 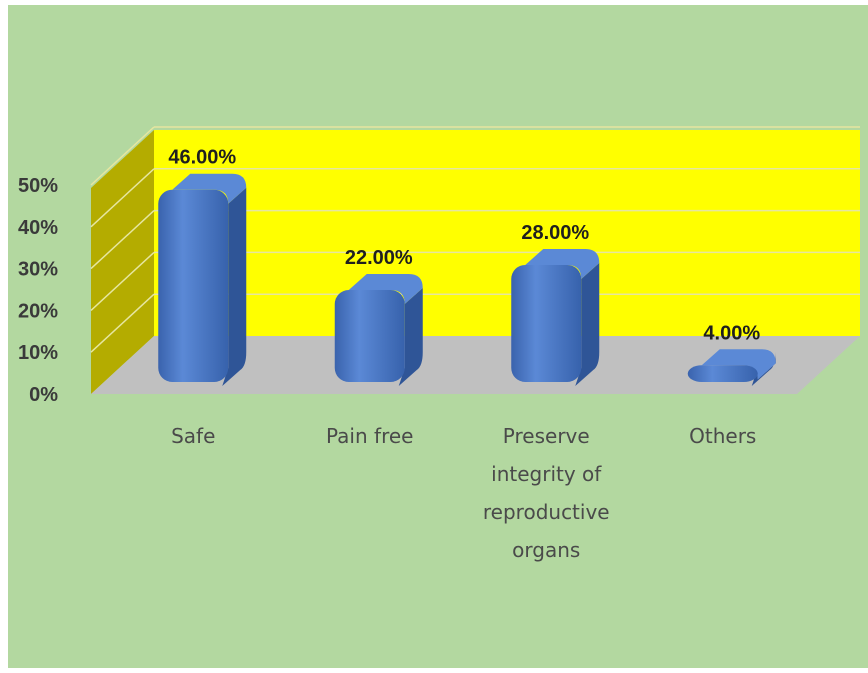 I want to click on category-label-line: Preserve, so click(x=546, y=436).